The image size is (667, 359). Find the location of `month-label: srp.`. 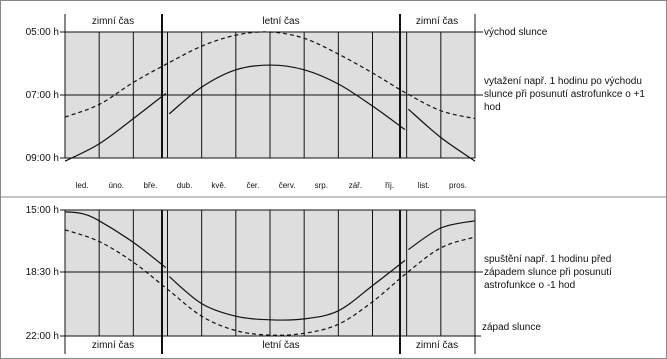

month-label: srp. is located at coordinates (321, 185).